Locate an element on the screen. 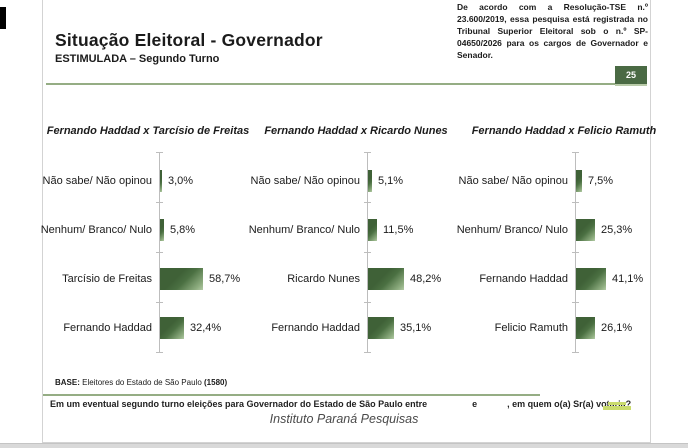 Image resolution: width=688 pixels, height=448 pixels. base-text: Eleitores do Estado de São Paulo is located at coordinates (142, 382).